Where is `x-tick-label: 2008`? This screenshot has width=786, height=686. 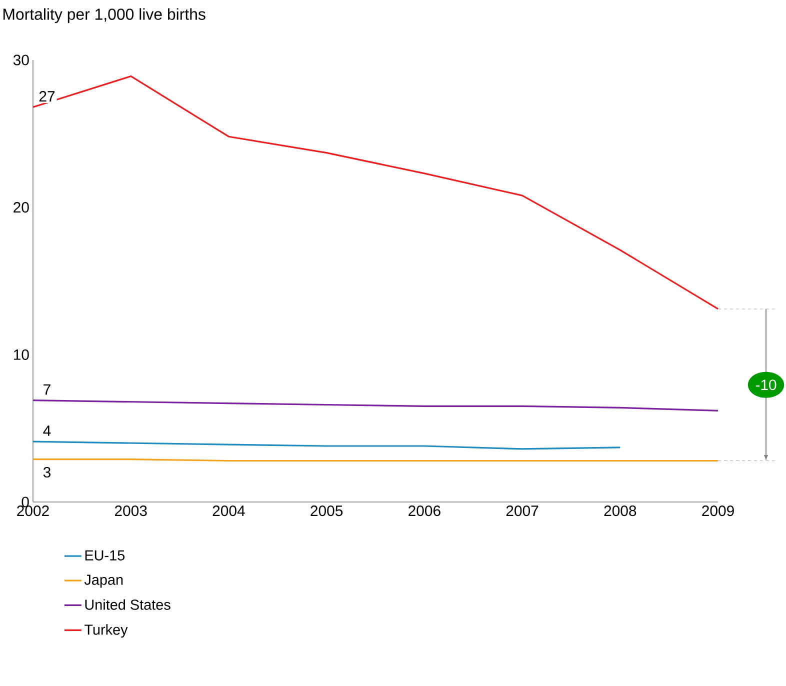 x-tick-label: 2008 is located at coordinates (620, 511).